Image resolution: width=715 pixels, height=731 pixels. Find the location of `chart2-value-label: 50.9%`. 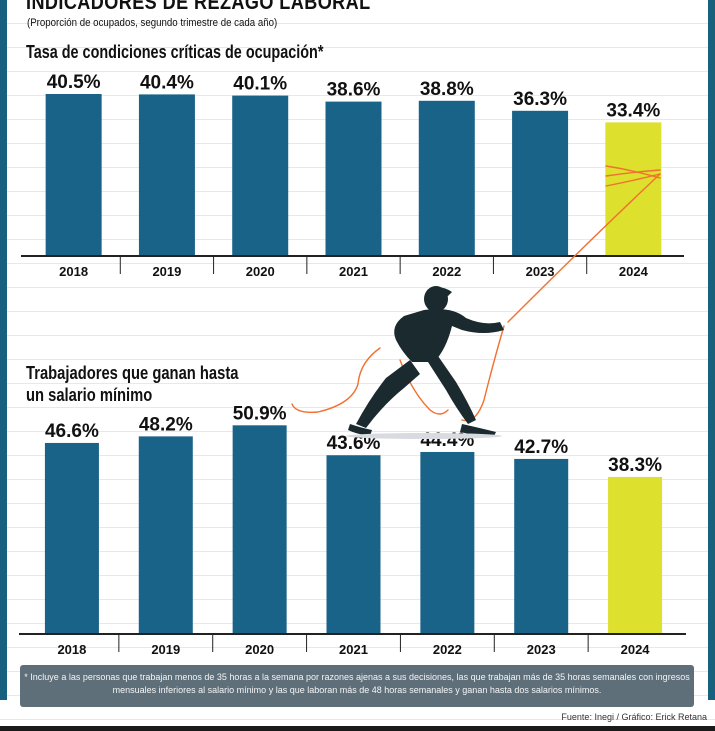

chart2-value-label: 50.9% is located at coordinates (260, 413).